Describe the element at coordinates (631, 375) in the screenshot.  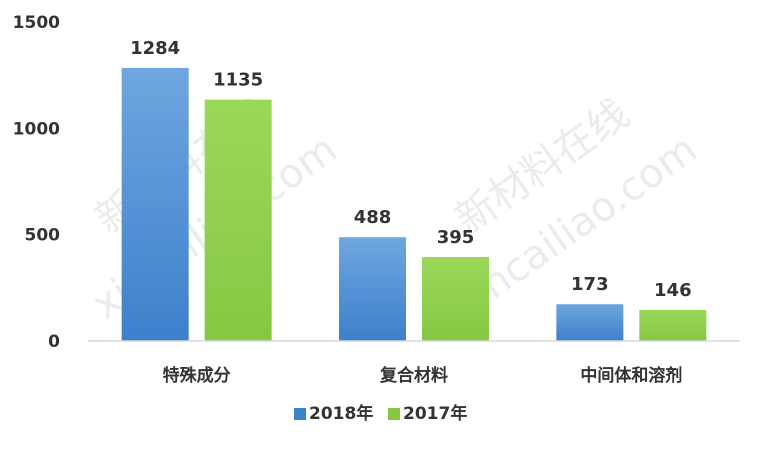
I see `x-category-label: 中间体和溶剂` at that location.